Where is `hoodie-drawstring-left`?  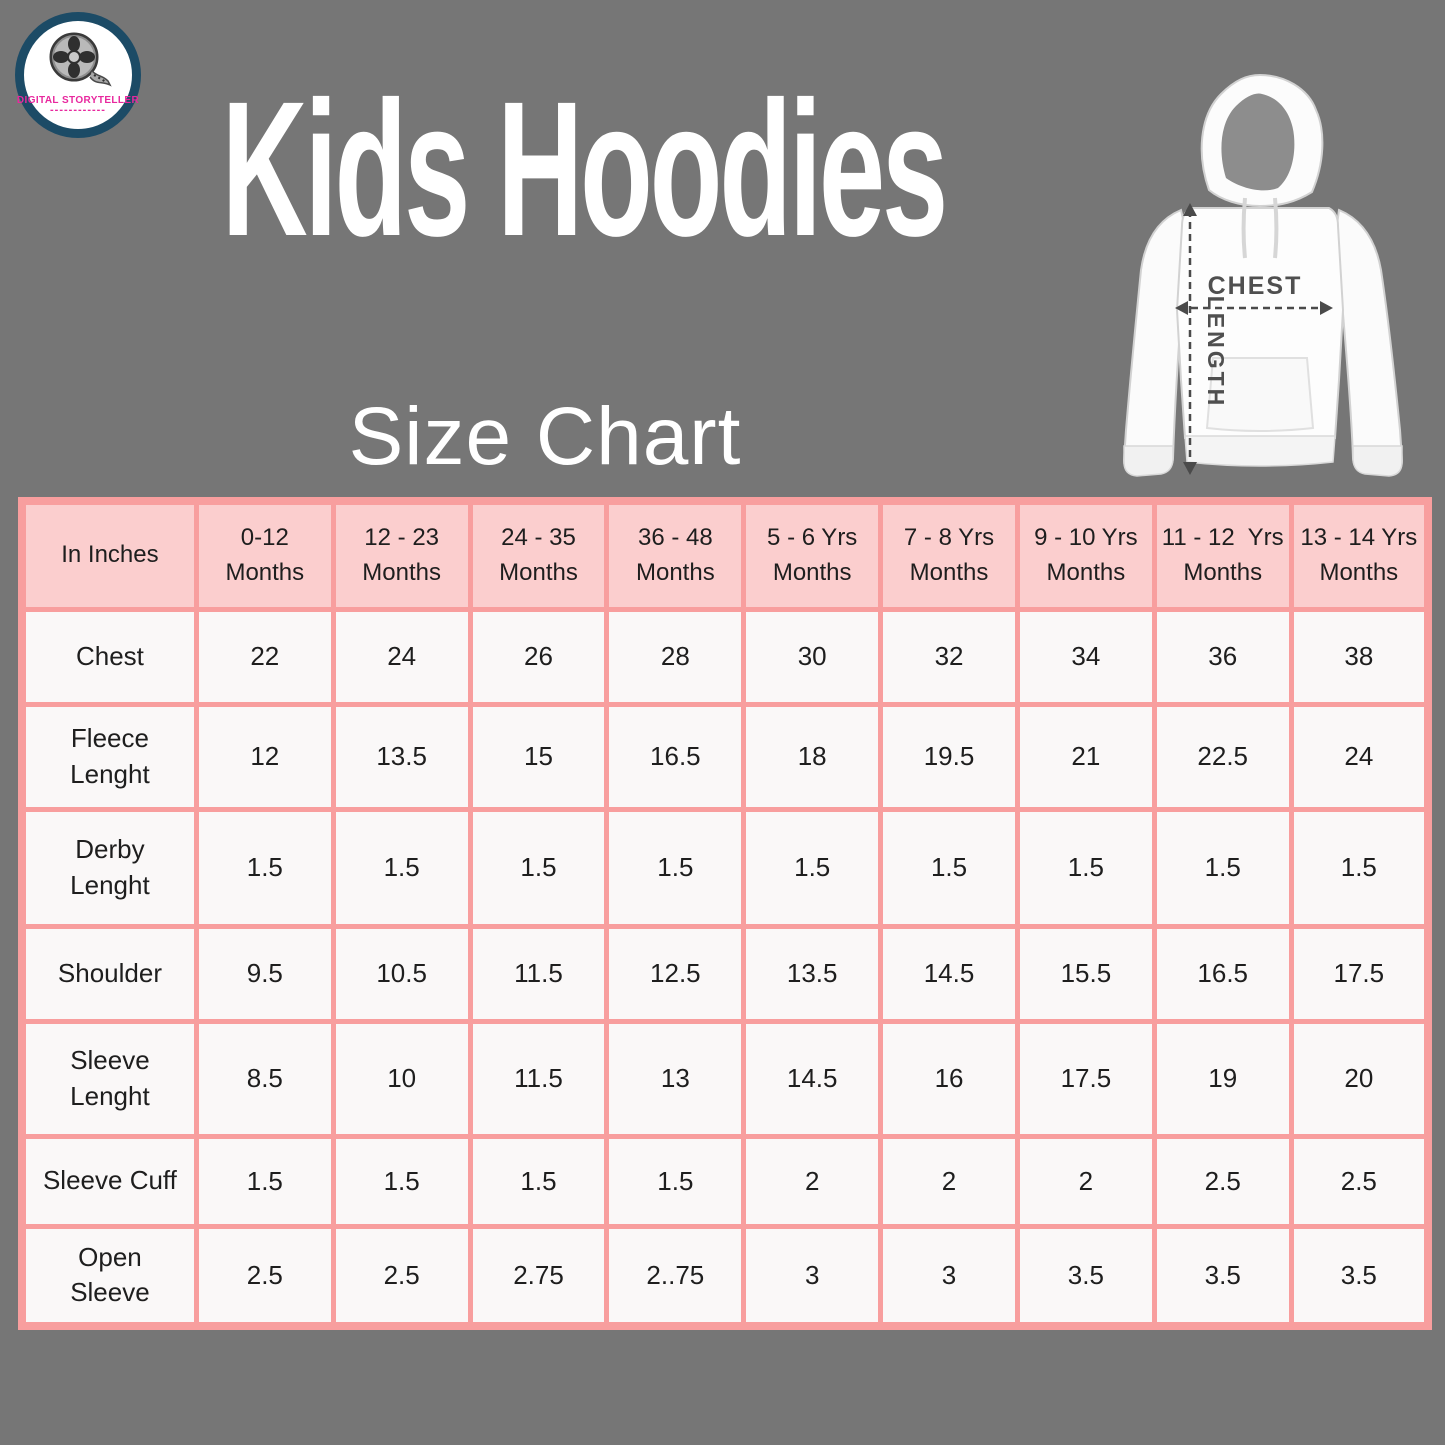 hoodie-drawstring-left is located at coordinates (1244, 228).